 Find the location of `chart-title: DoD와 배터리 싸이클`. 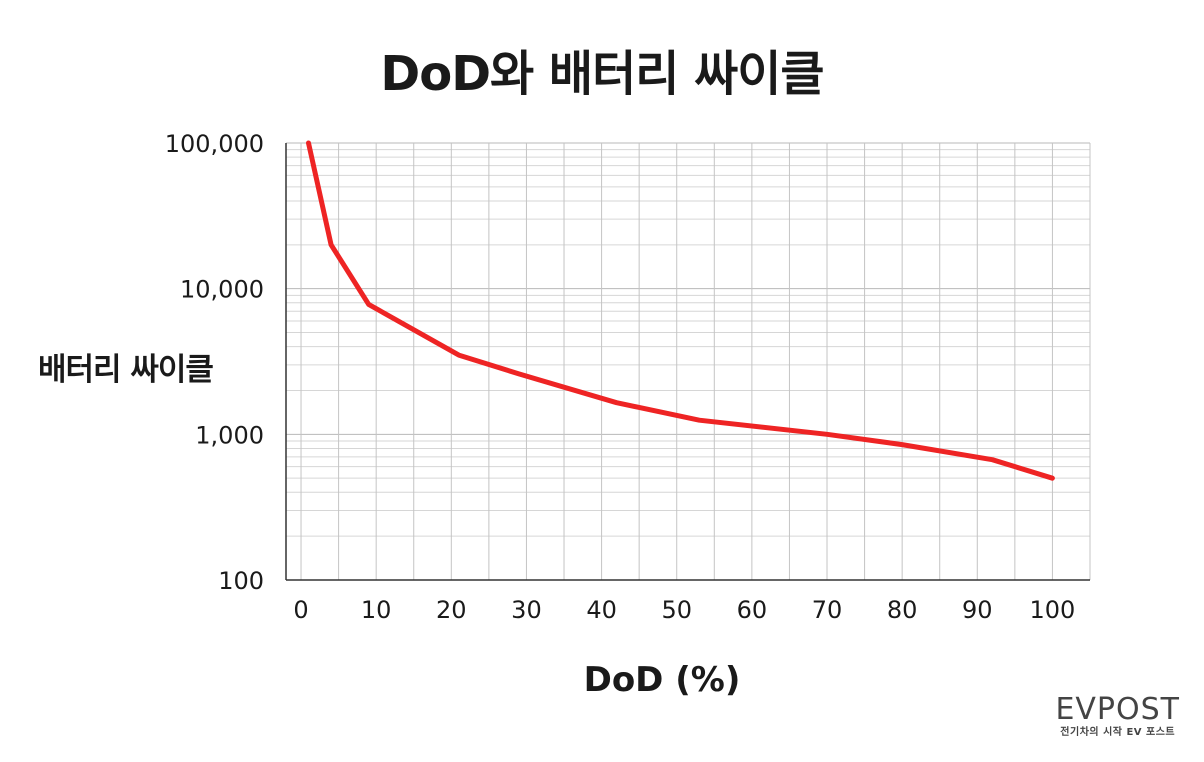

chart-title: DoD와 배터리 싸이클 is located at coordinates (602, 74).